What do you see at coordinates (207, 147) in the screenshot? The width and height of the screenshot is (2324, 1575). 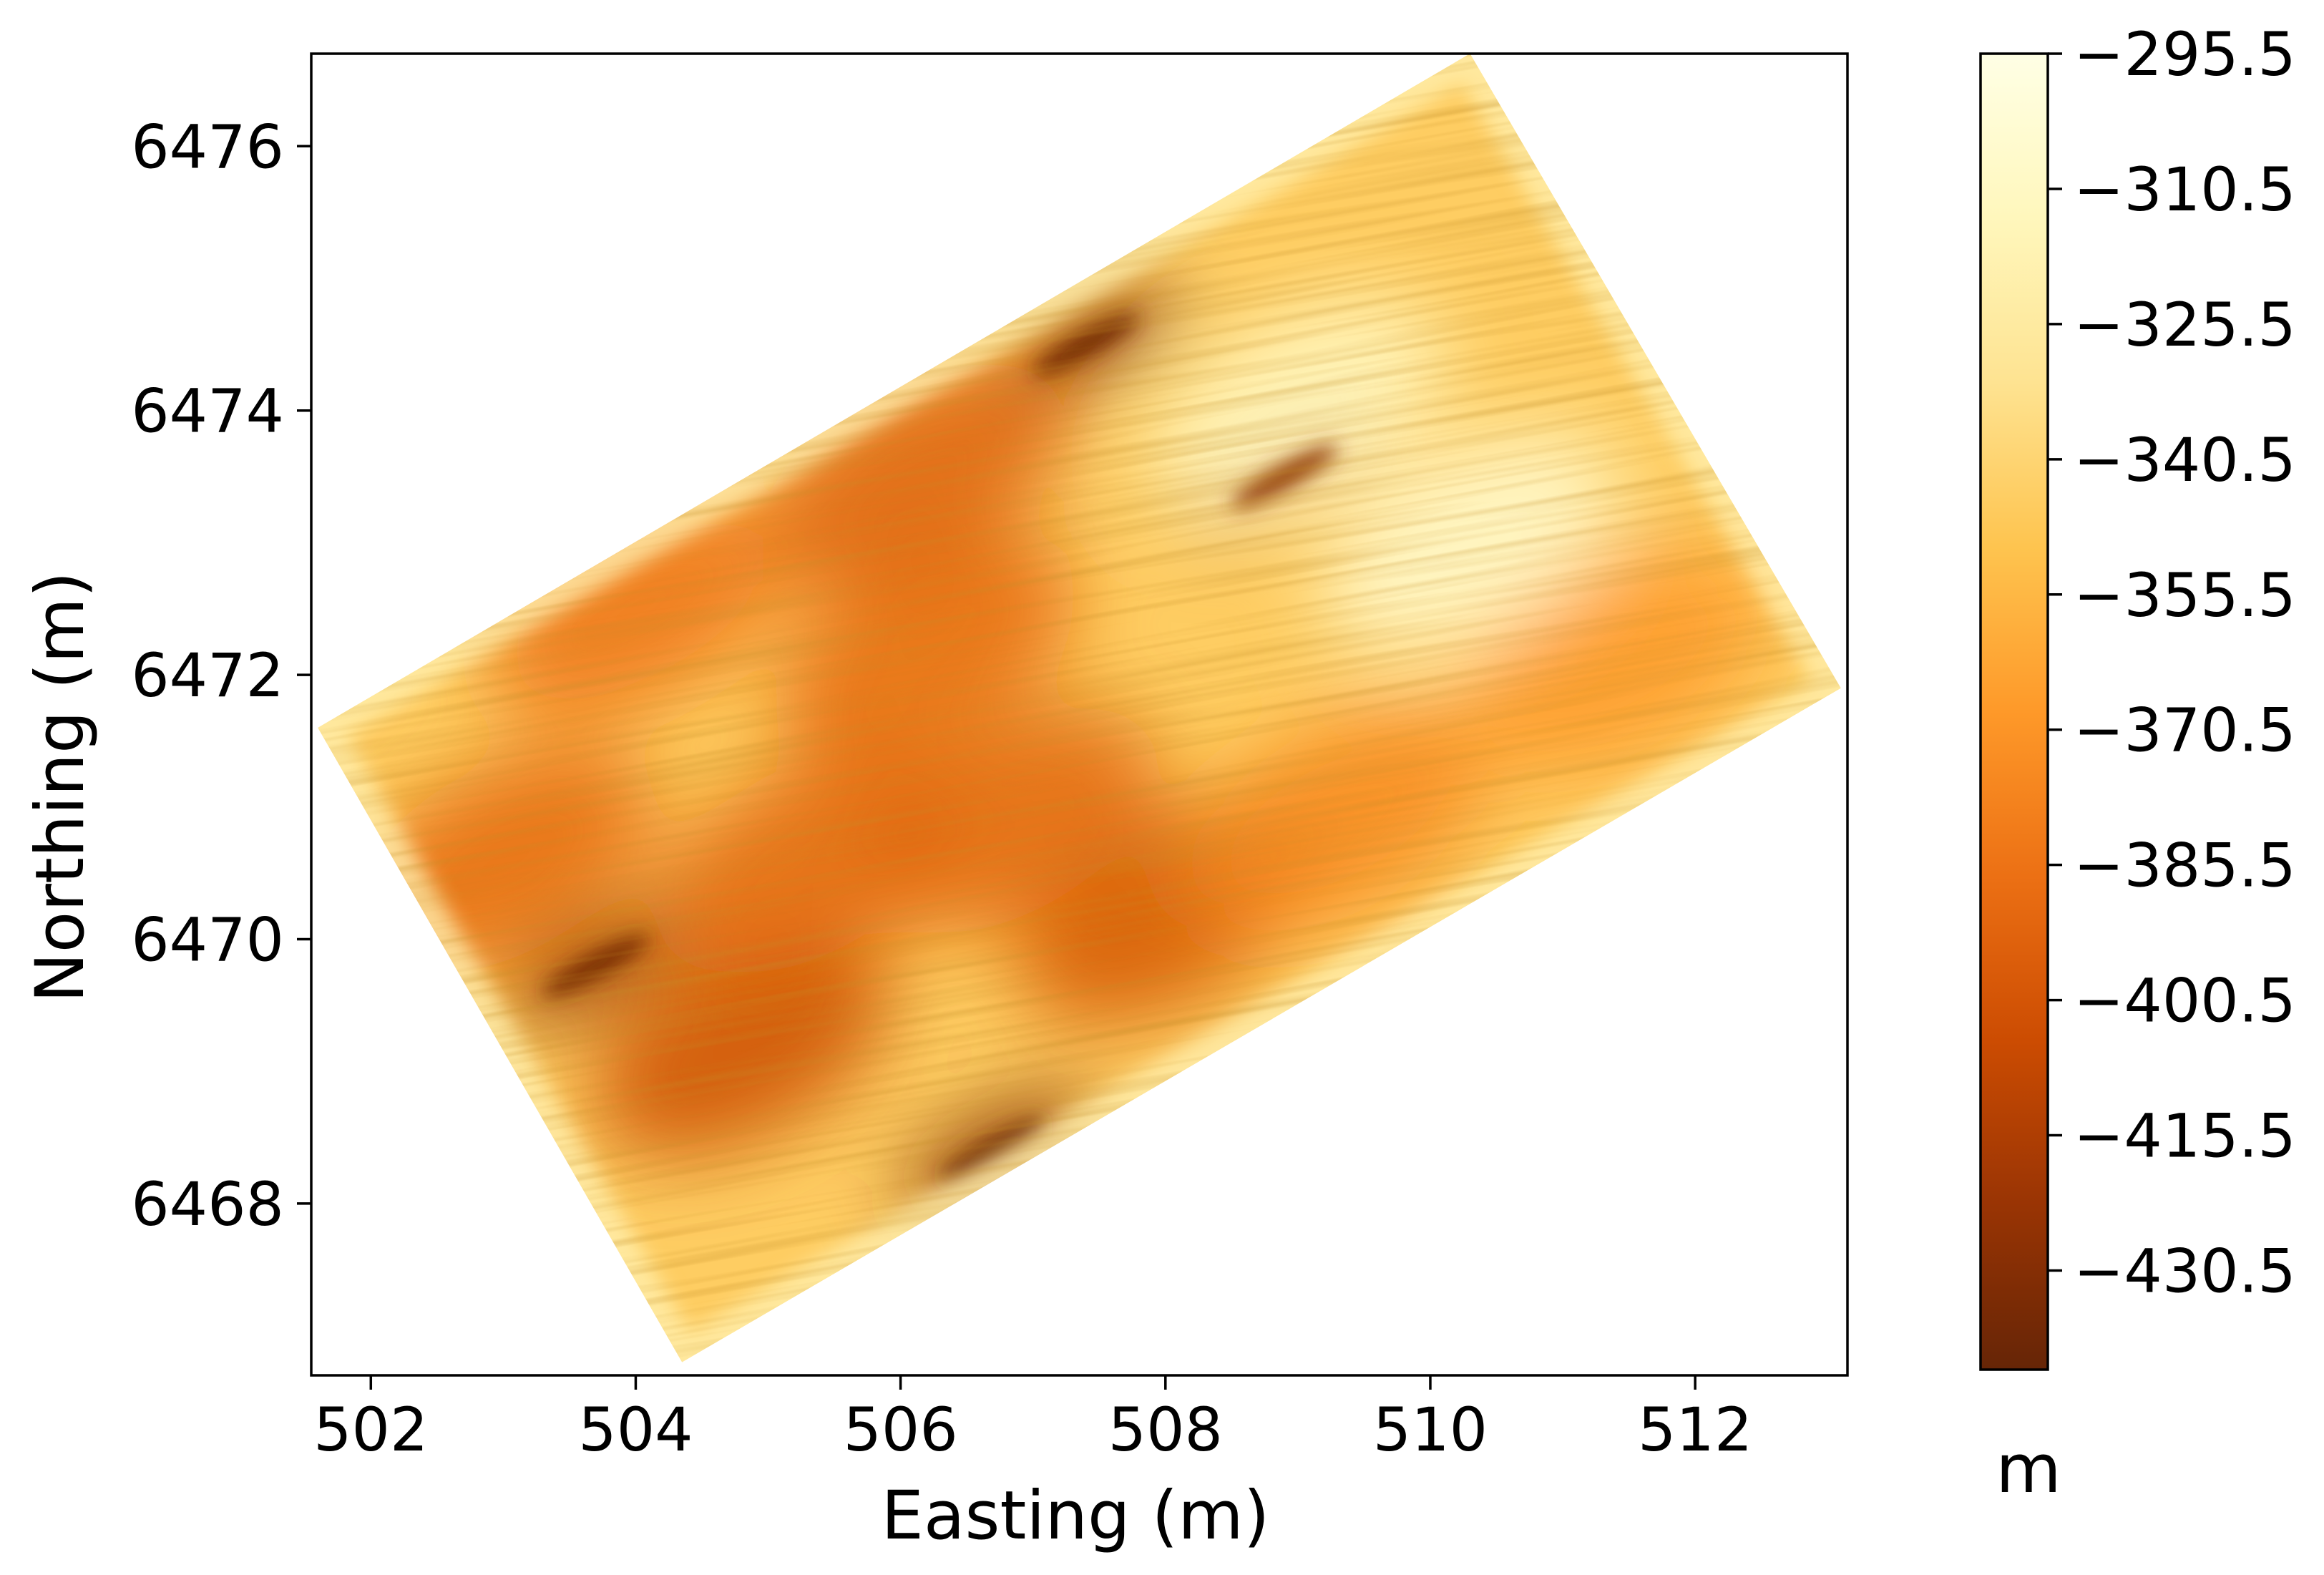 I see `y-tick-label: 6476` at bounding box center [207, 147].